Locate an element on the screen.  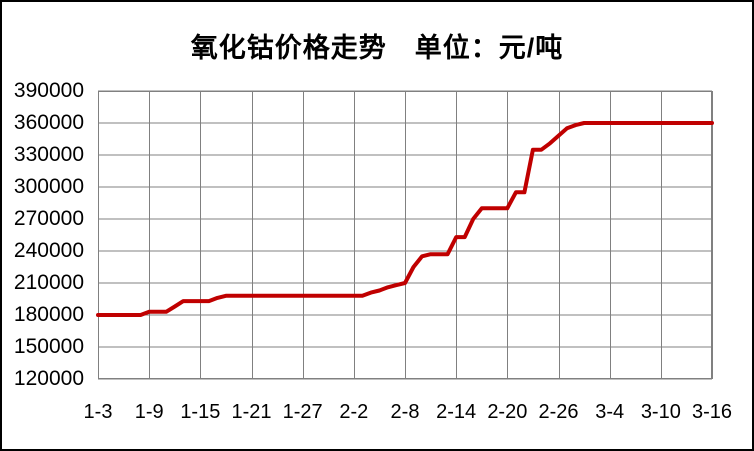
x-axis-tick-label: 1-21 is located at coordinates (251, 412).